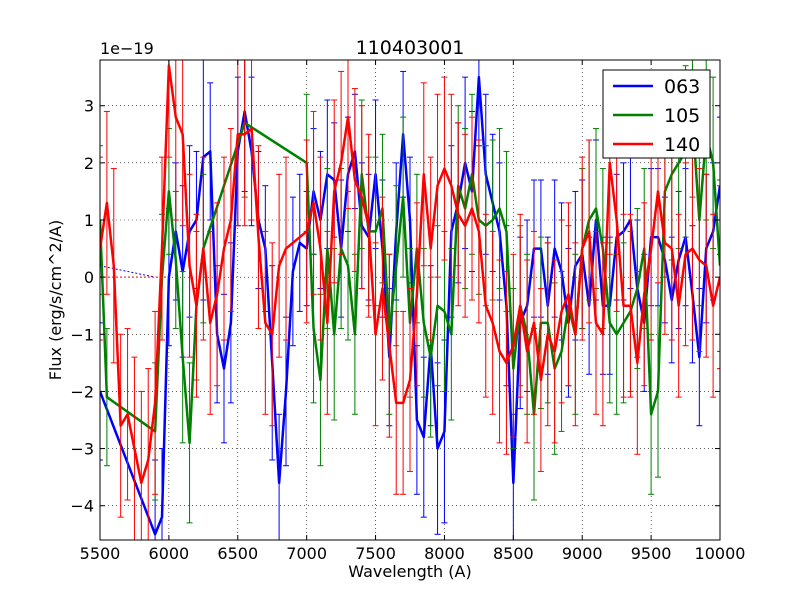  What do you see at coordinates (375, 553) in the screenshot?
I see `x-tick-label: 7500` at bounding box center [375, 553].